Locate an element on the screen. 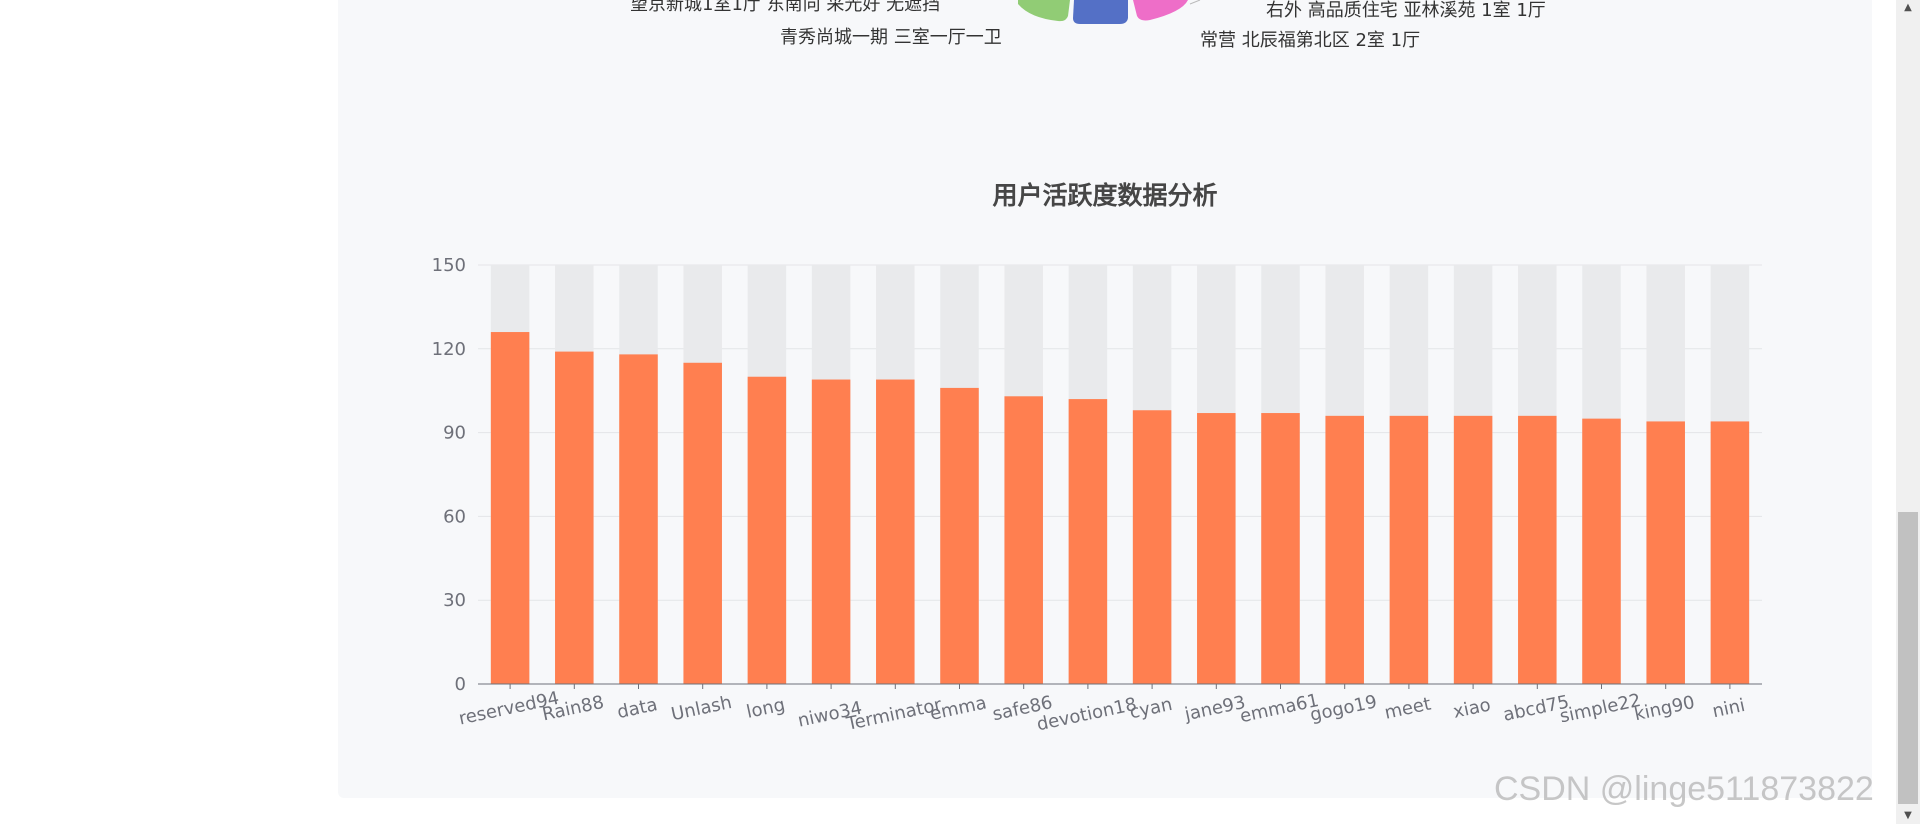 The image size is (1920, 824). csdn-watermark: CSDN @linge511873822 is located at coordinates (1684, 789).